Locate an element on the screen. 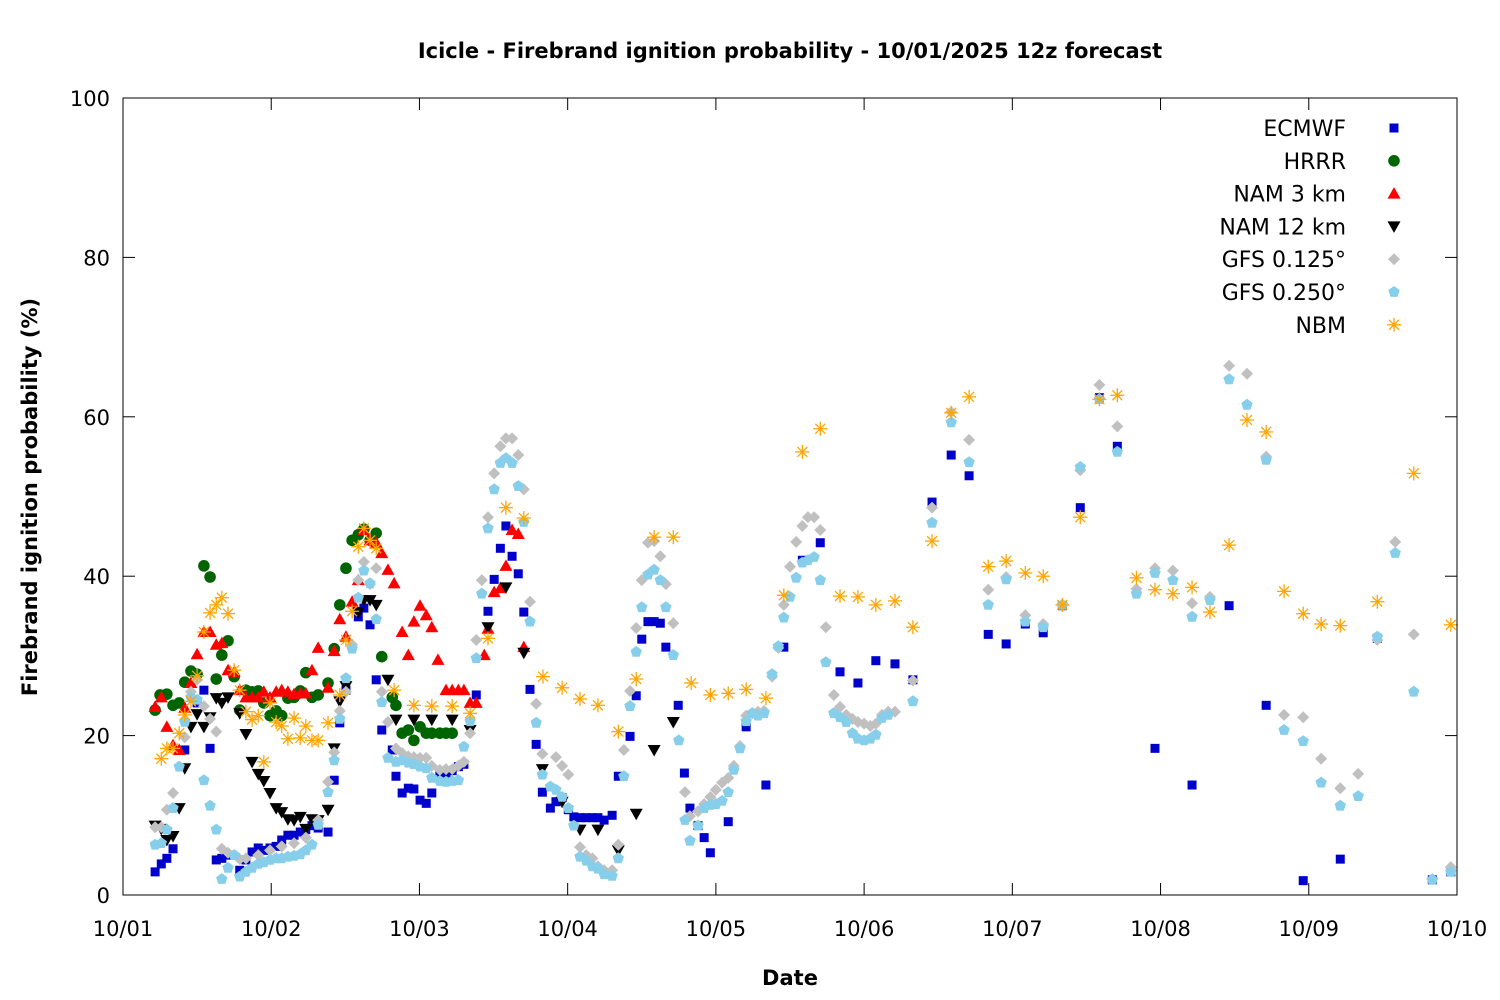  x-axis-label: Date is located at coordinates (790, 978).